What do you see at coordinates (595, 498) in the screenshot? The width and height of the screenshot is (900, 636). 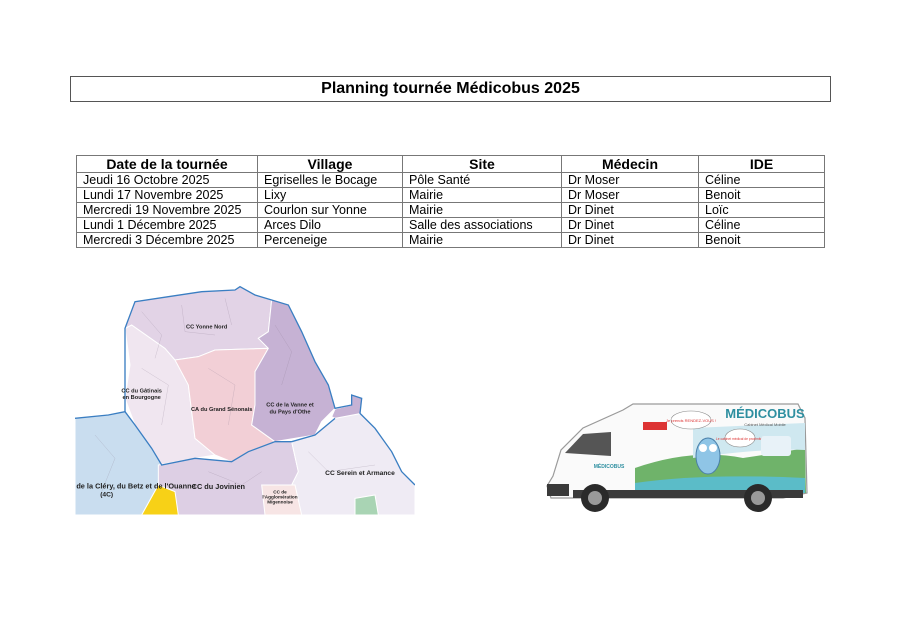 I see `front-wheel-hub` at bounding box center [595, 498].